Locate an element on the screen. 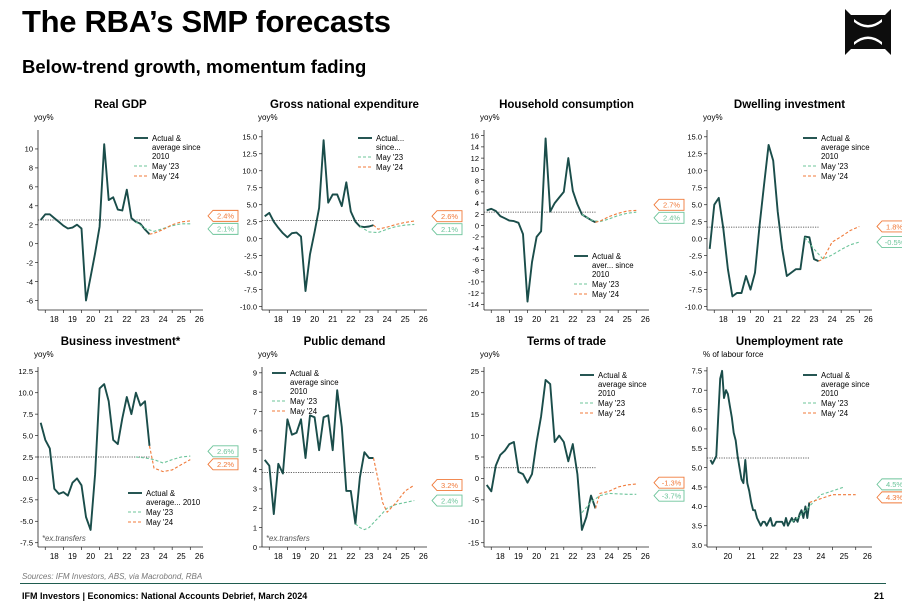  y-tick-label: -6 is located at coordinates (29, 300).